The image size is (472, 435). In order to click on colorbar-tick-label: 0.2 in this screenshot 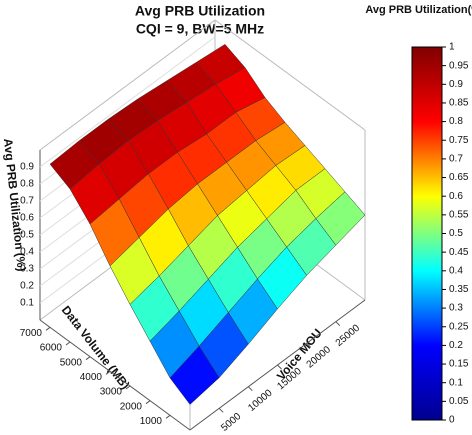, I will do `click(456, 345)`.